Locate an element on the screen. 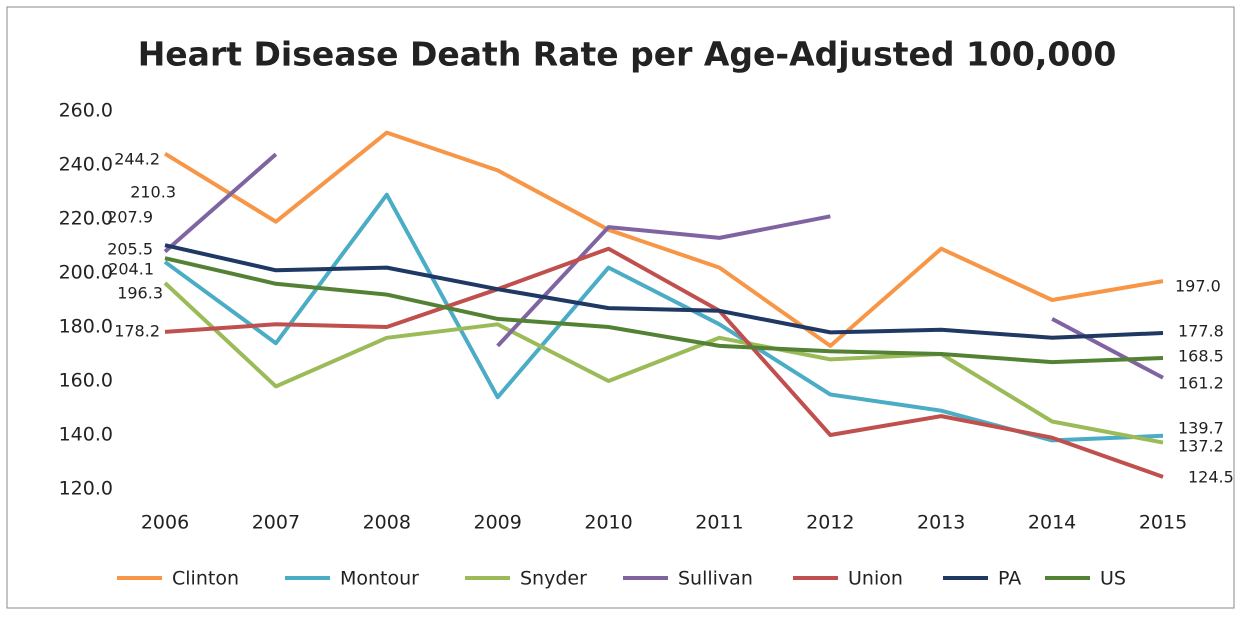  data-label: 137.2 is located at coordinates (1201, 446).